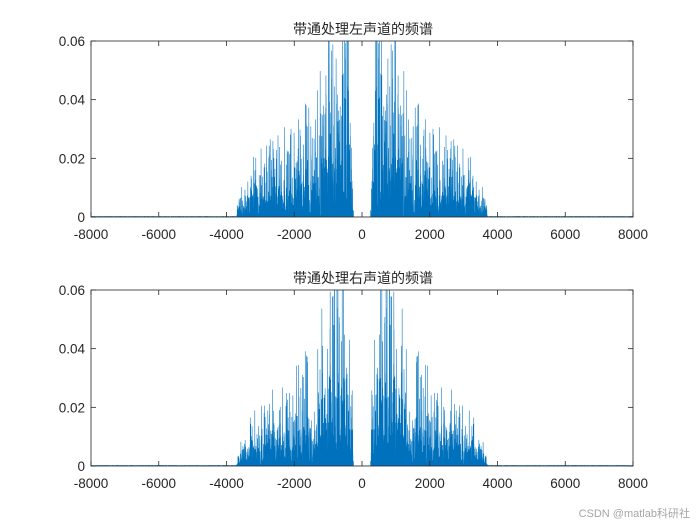  Describe the element at coordinates (634, 513) in the screenshot. I see `watermark: CSDN @matlab科研社` at that location.